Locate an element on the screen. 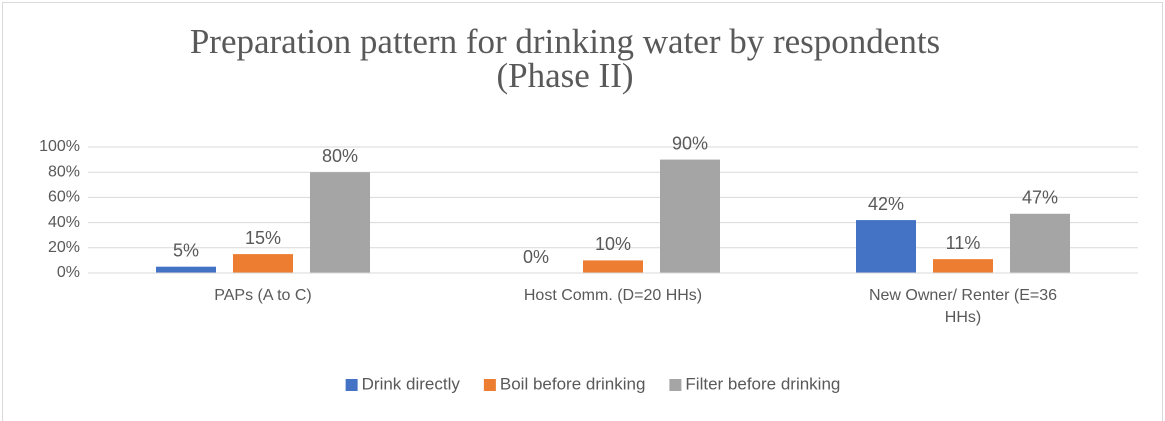  value-label: 42% is located at coordinates (886, 204).